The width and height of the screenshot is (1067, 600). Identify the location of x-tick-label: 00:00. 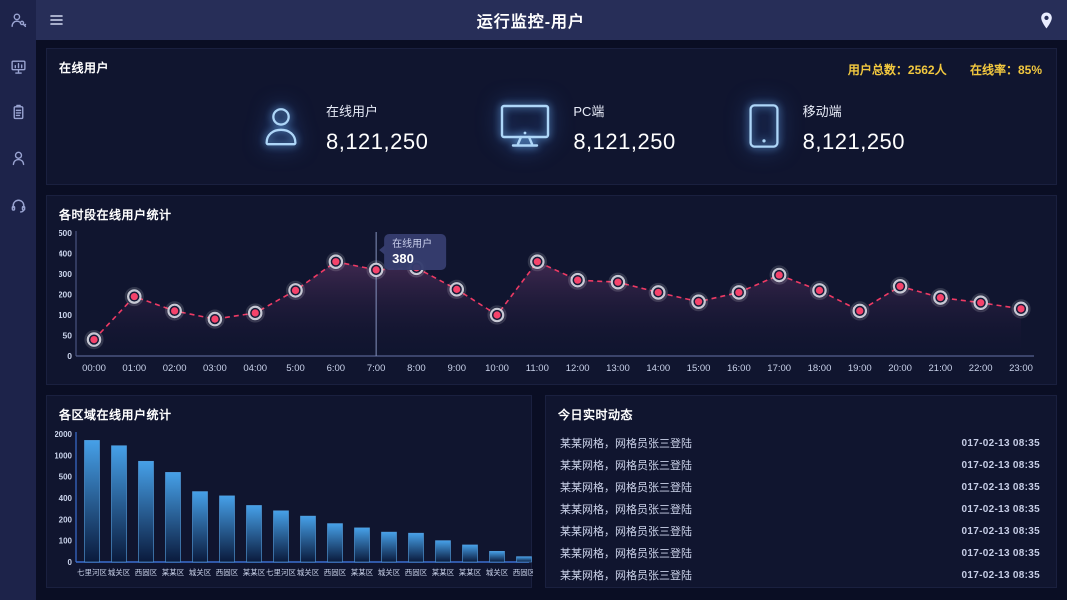
(94, 368).